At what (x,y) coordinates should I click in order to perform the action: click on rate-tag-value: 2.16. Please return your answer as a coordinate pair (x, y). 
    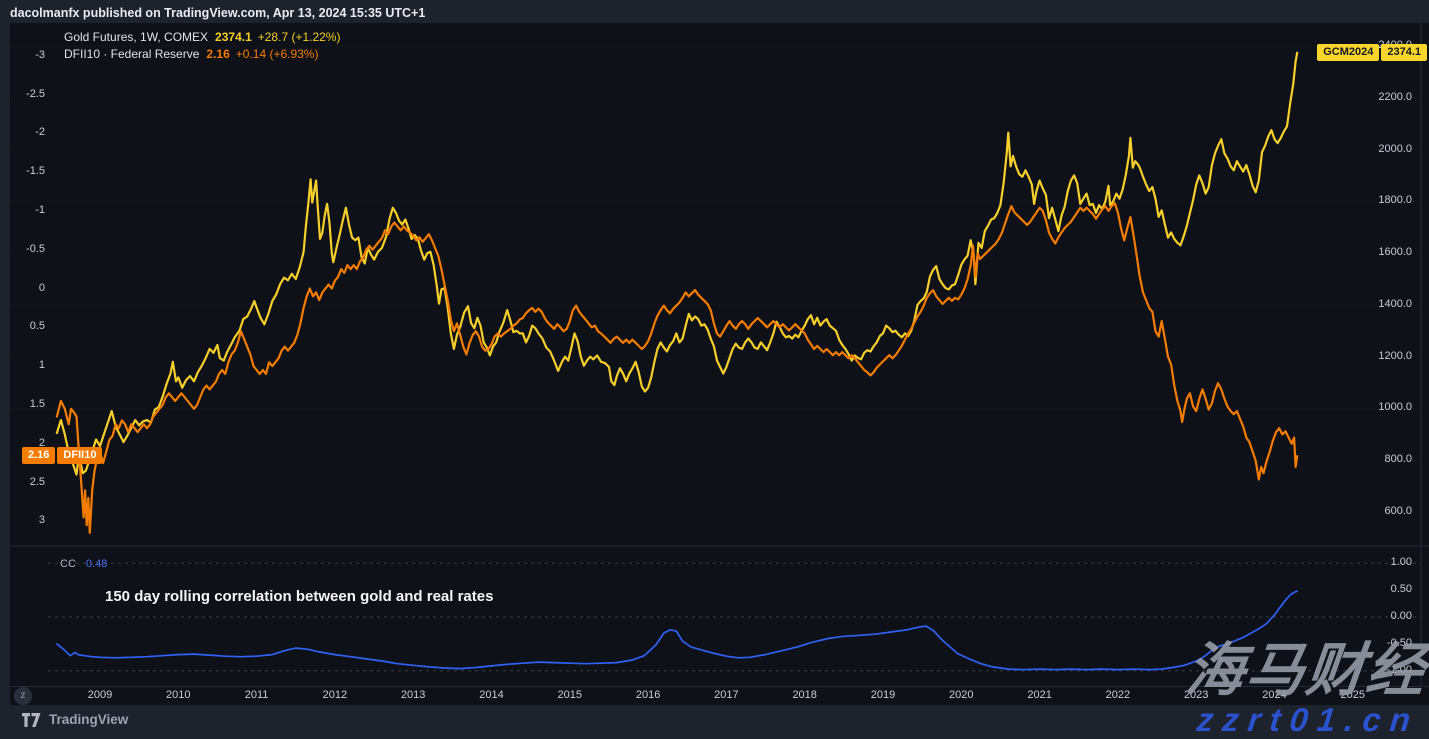
    Looking at the image, I should click on (39, 455).